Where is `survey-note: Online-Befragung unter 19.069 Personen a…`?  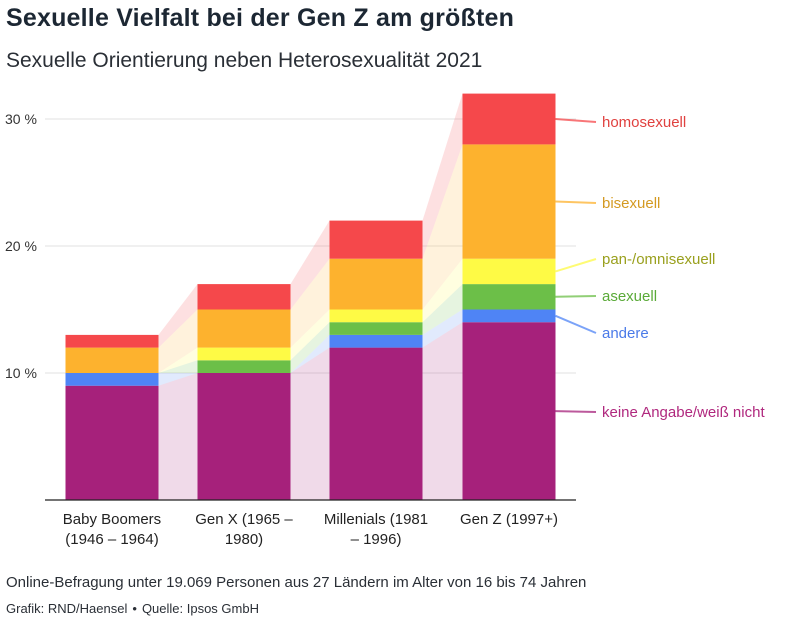 survey-note: Online-Befragung unter 19.069 Personen a… is located at coordinates (296, 582).